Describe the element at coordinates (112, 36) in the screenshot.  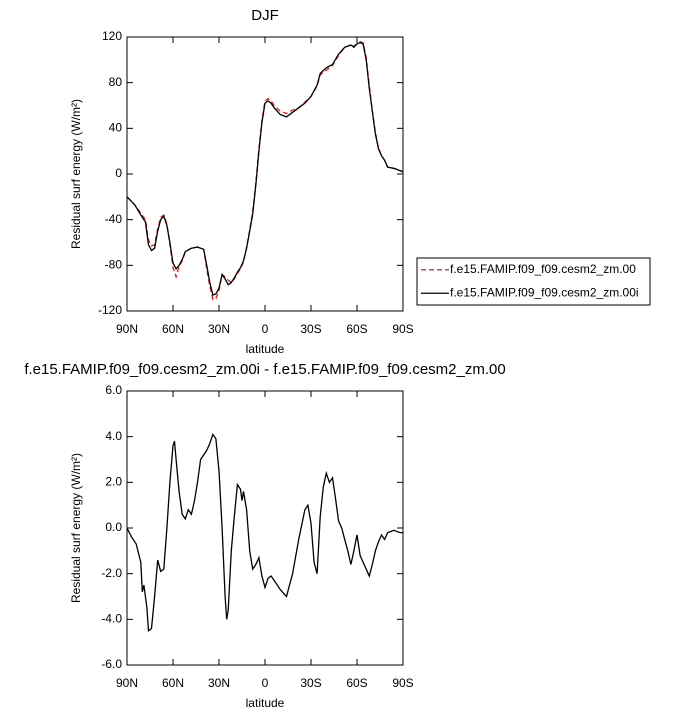
I see `y-tick-label: 120` at that location.